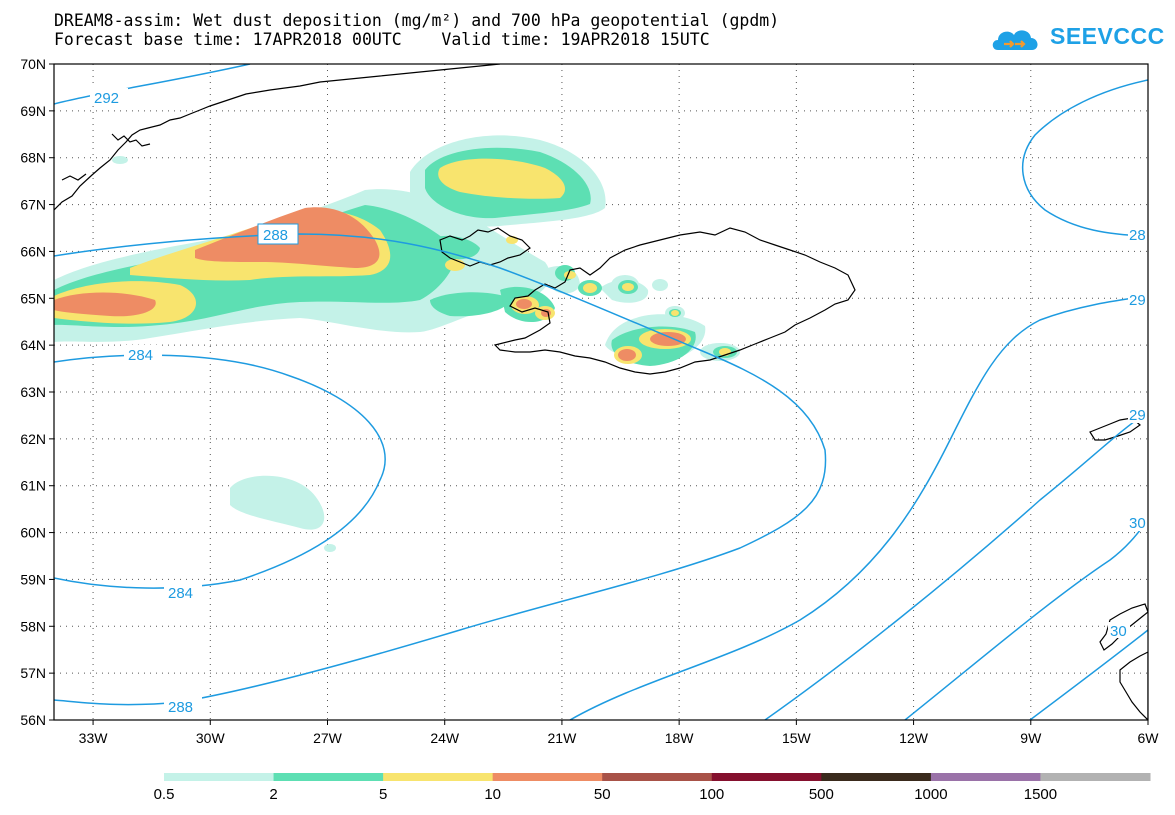 Image resolution: width=1175 pixels, height=815 pixels. Describe the element at coordinates (33, 673) in the screenshot. I see `lat-label: 57N` at that location.